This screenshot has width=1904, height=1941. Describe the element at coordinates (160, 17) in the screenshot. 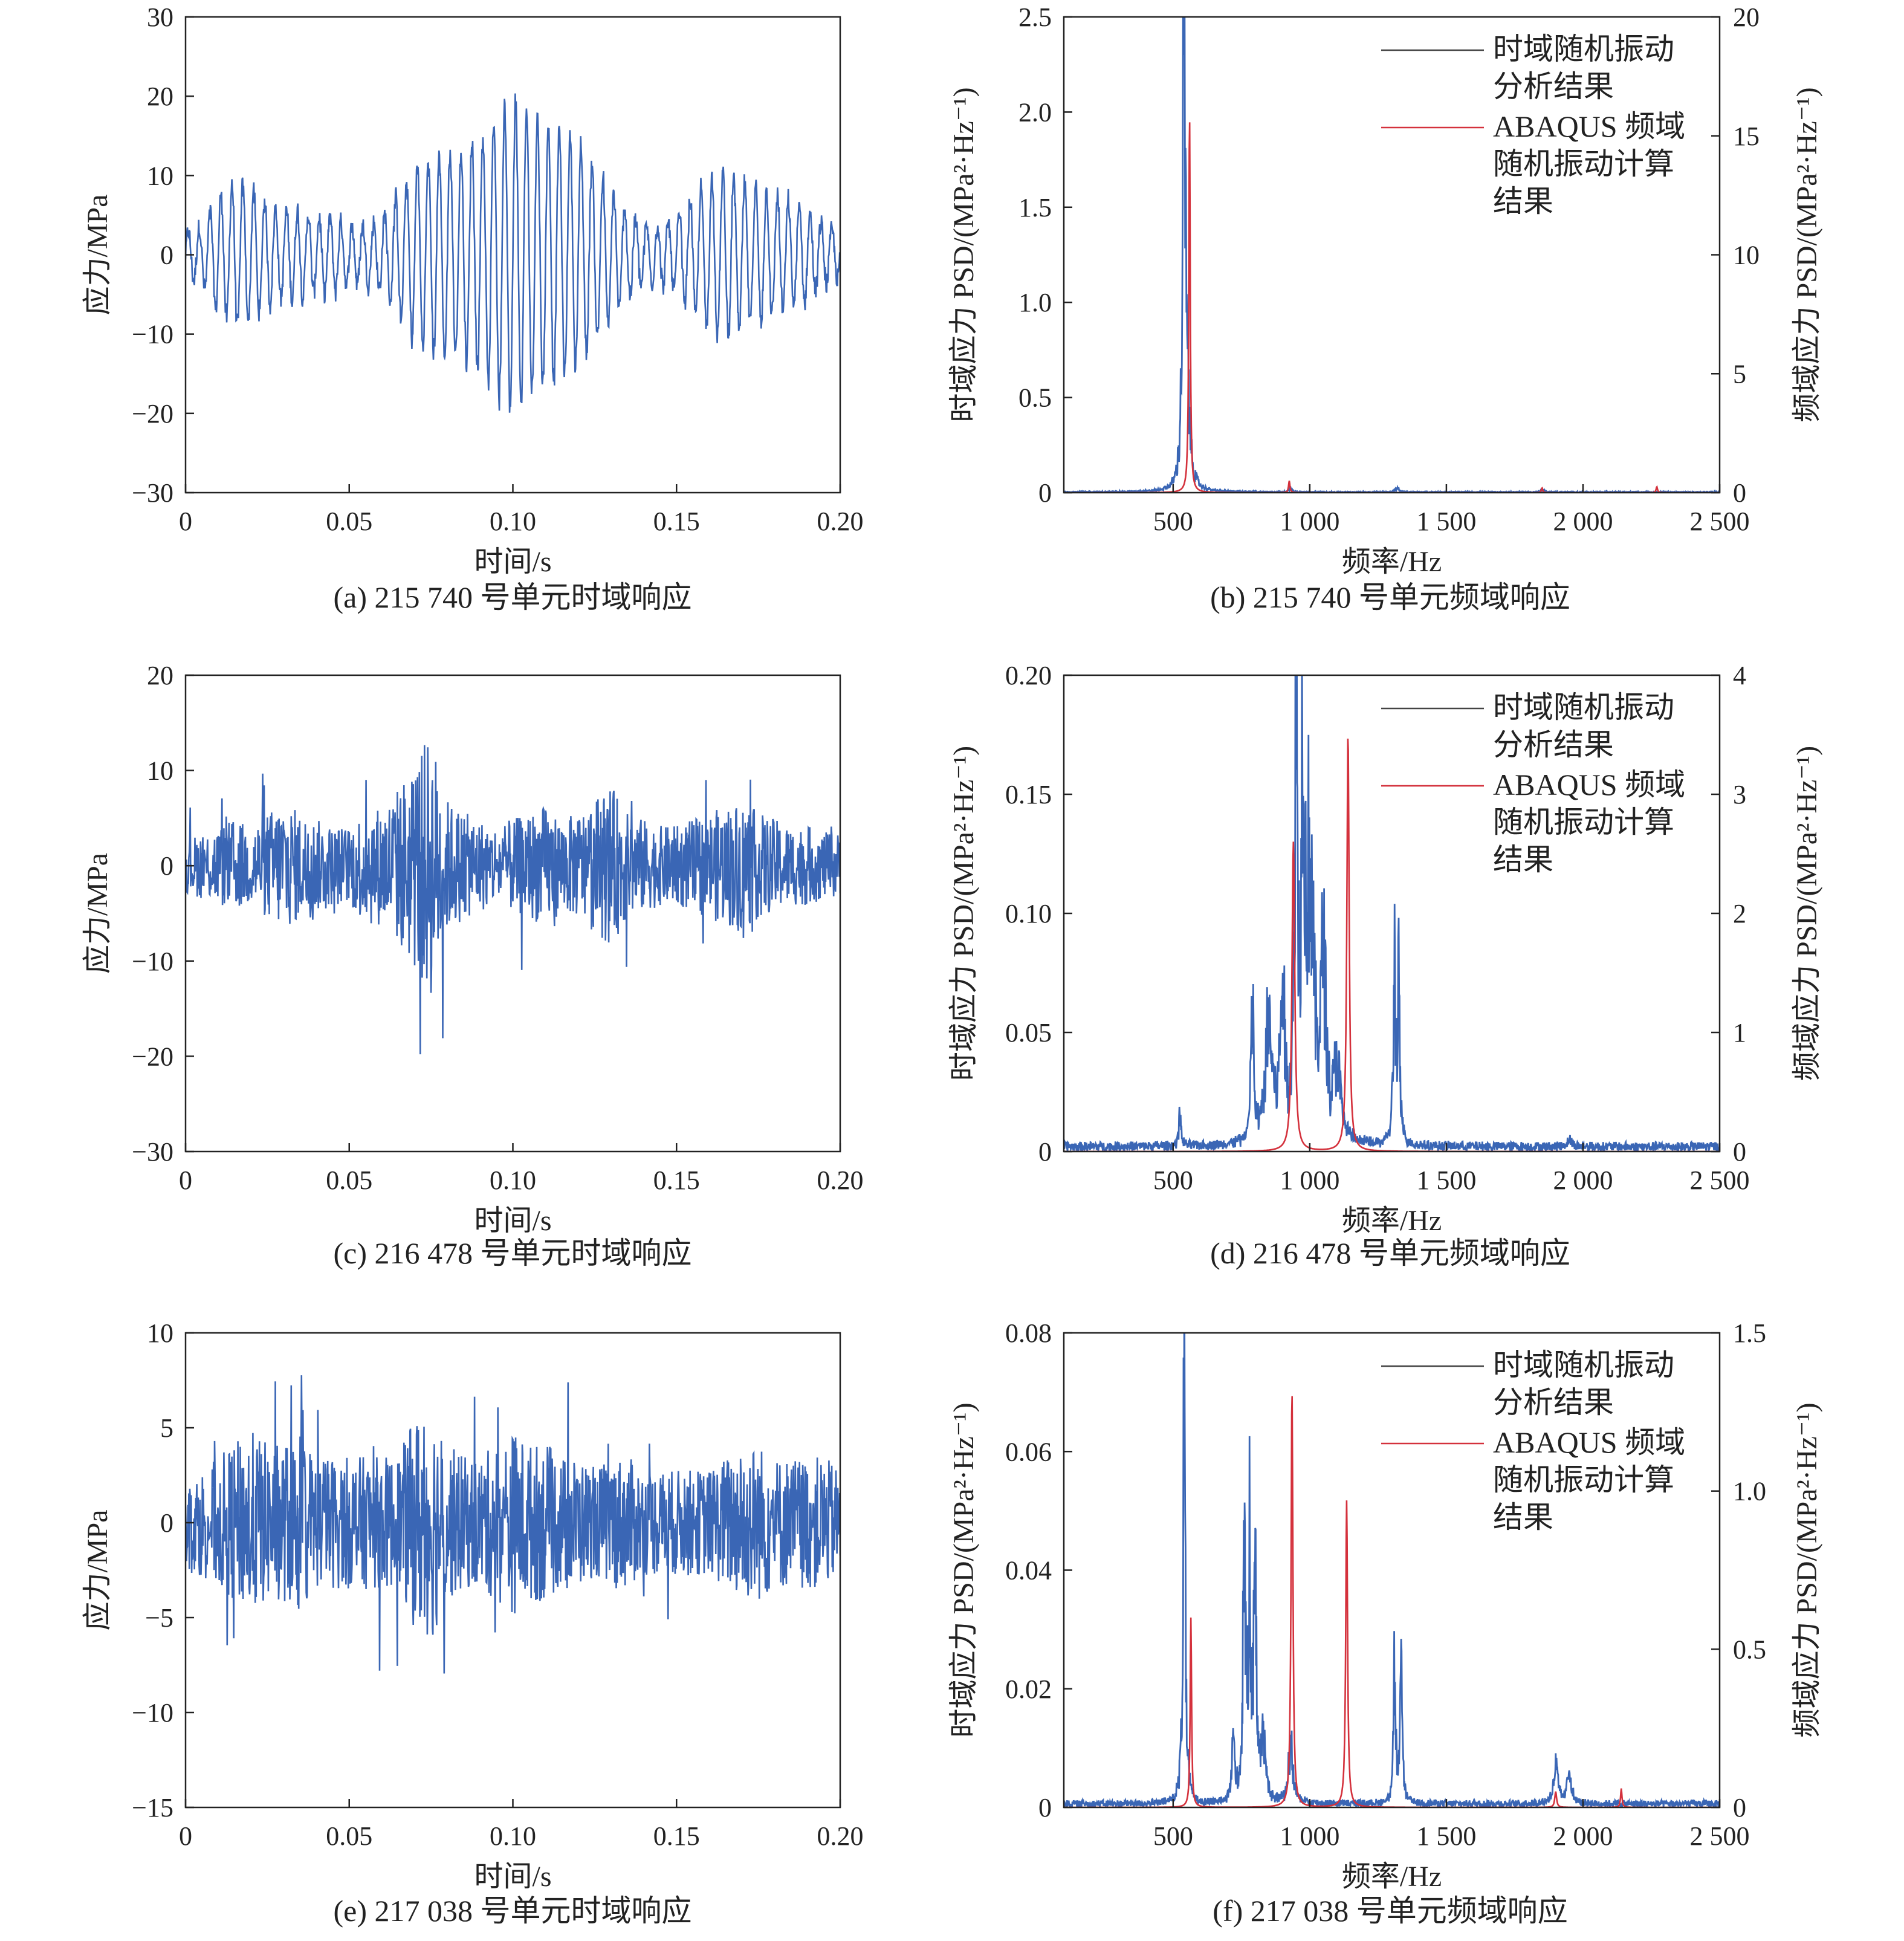

I see `y-tick-label: 30` at that location.